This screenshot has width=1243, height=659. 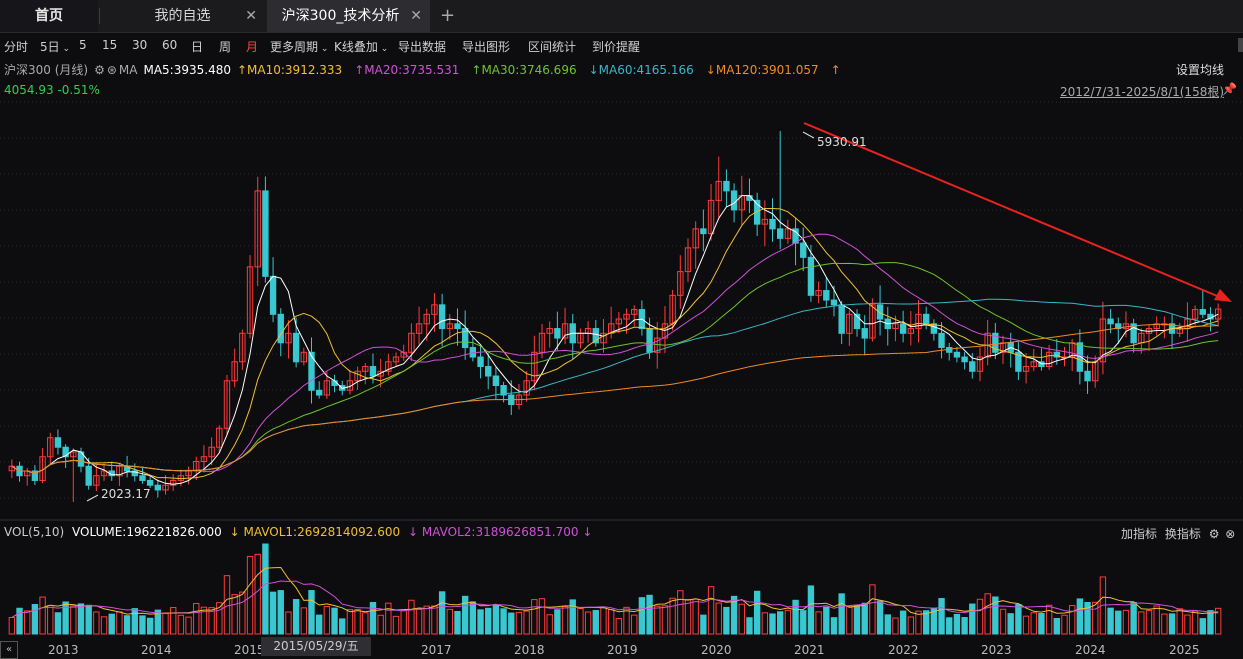 I want to click on year-label: 2017, so click(x=436, y=650).